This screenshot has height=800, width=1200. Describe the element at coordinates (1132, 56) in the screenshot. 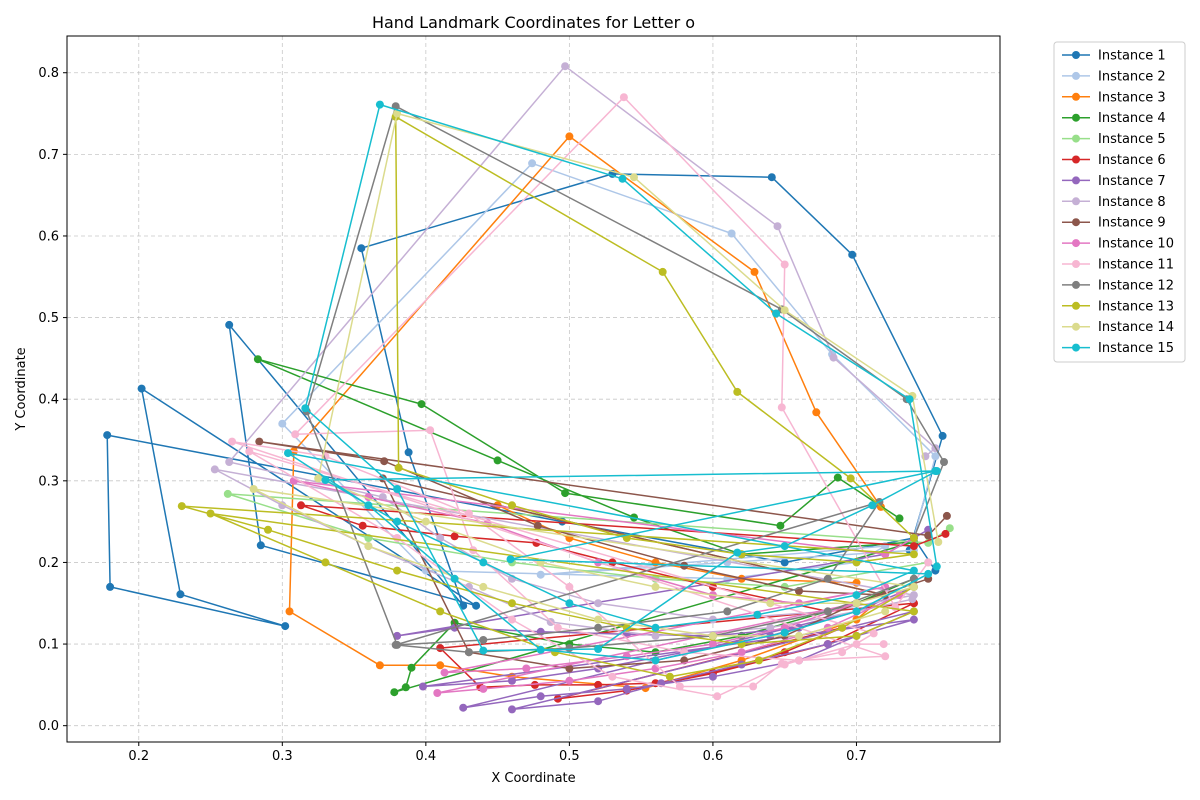

I see `legend-label: Instance 1` at that location.